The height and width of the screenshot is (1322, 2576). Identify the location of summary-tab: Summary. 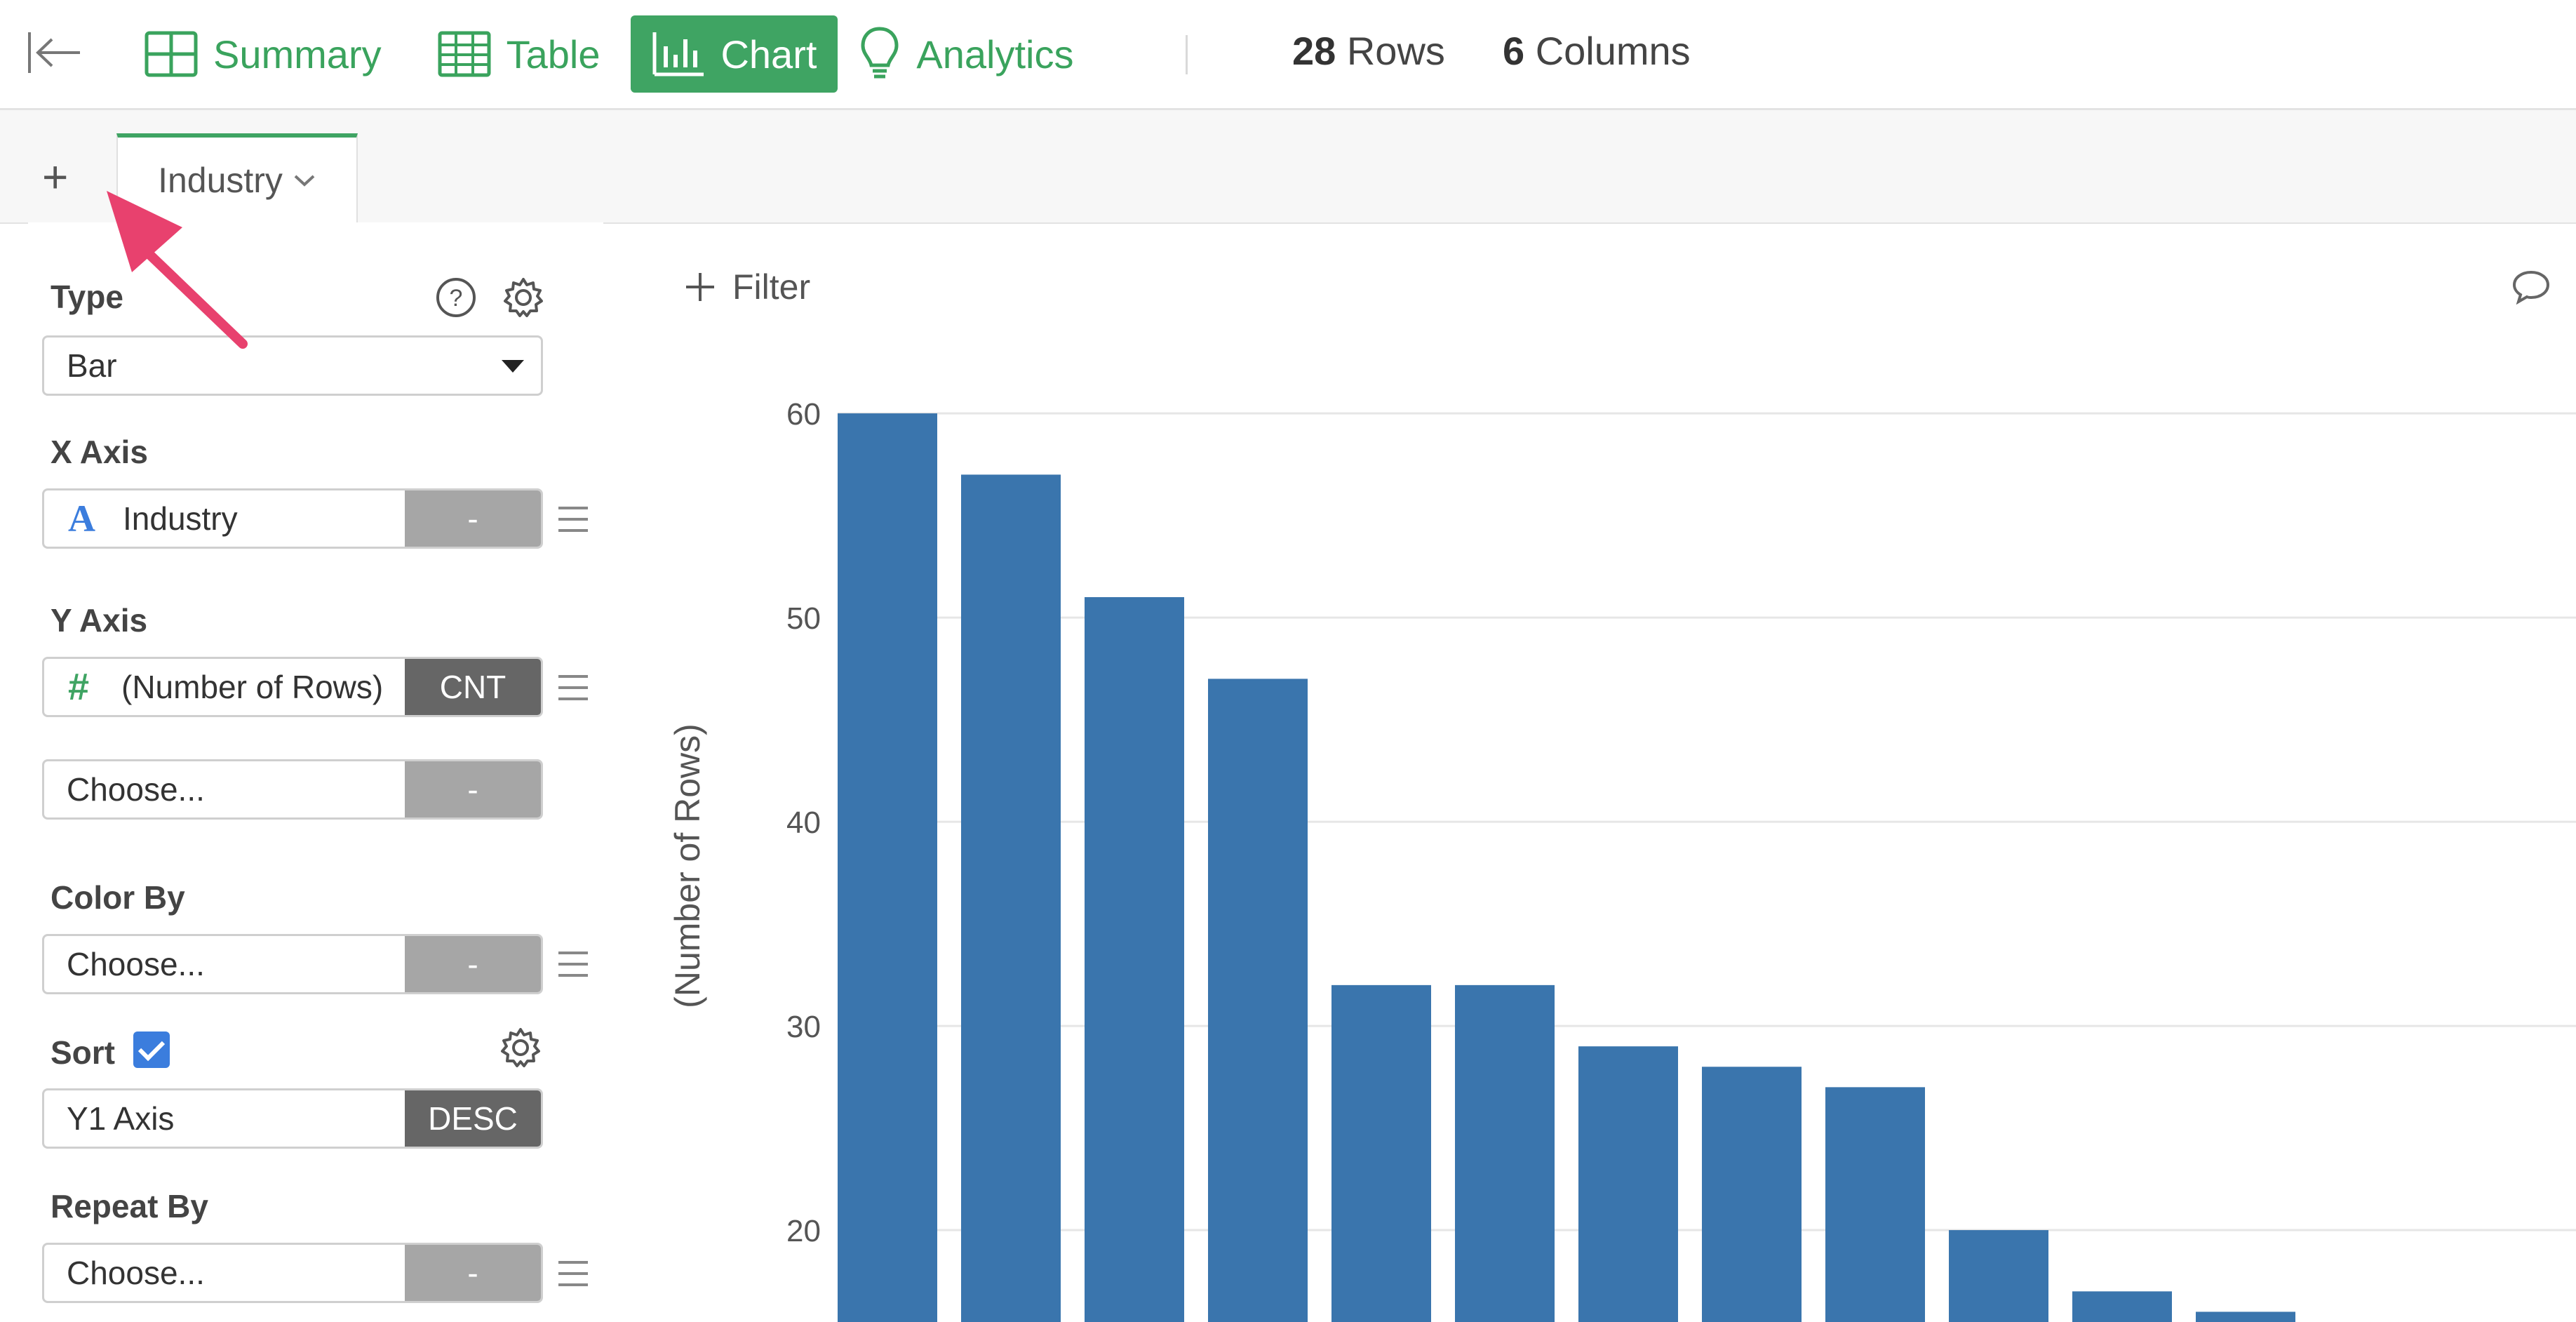
(263, 54).